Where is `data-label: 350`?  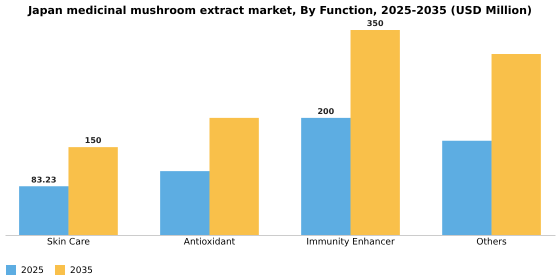
data-label: 350 is located at coordinates (375, 23).